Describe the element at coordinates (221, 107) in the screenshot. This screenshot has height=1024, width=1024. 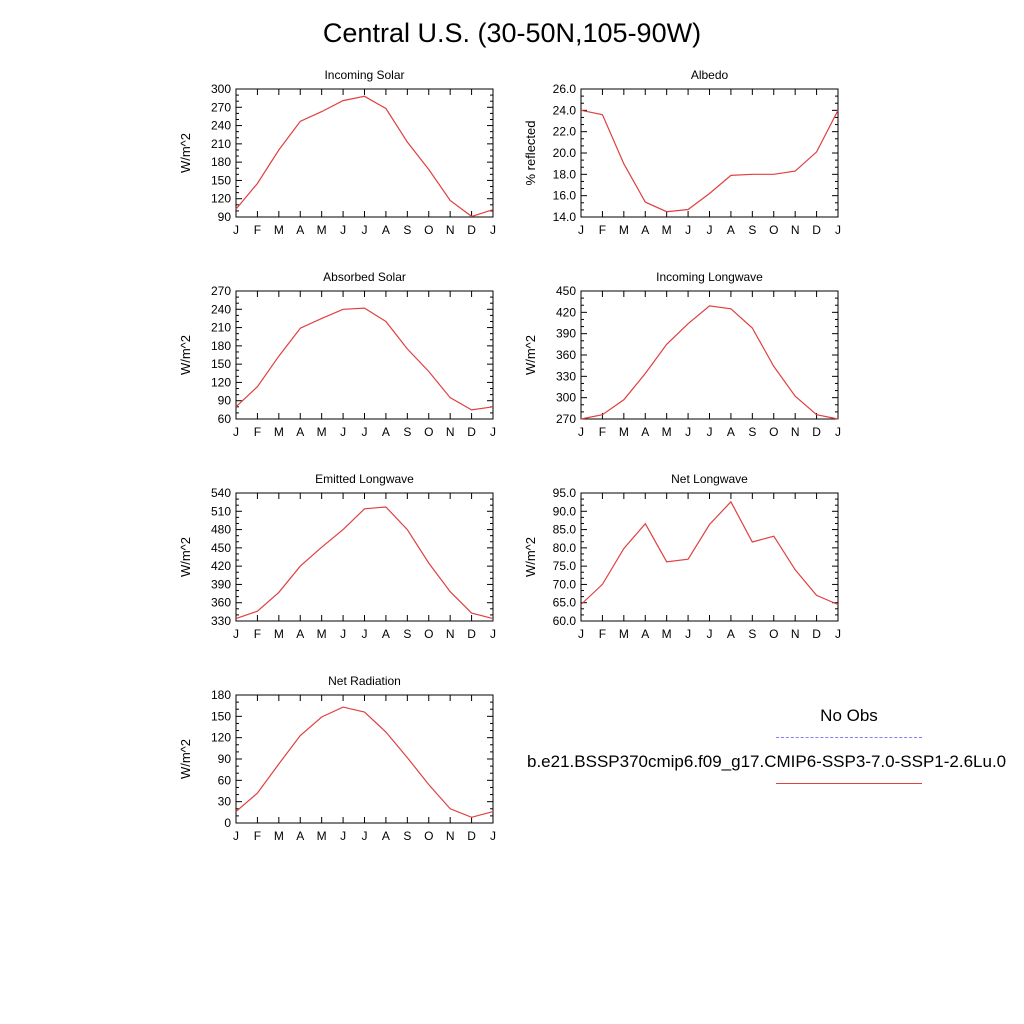
I see `y-tick-label: 270` at that location.